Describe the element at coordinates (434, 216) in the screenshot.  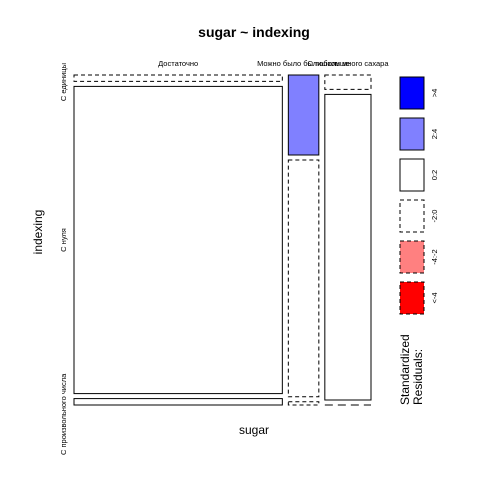
I see `legend-label: -2:0` at that location.